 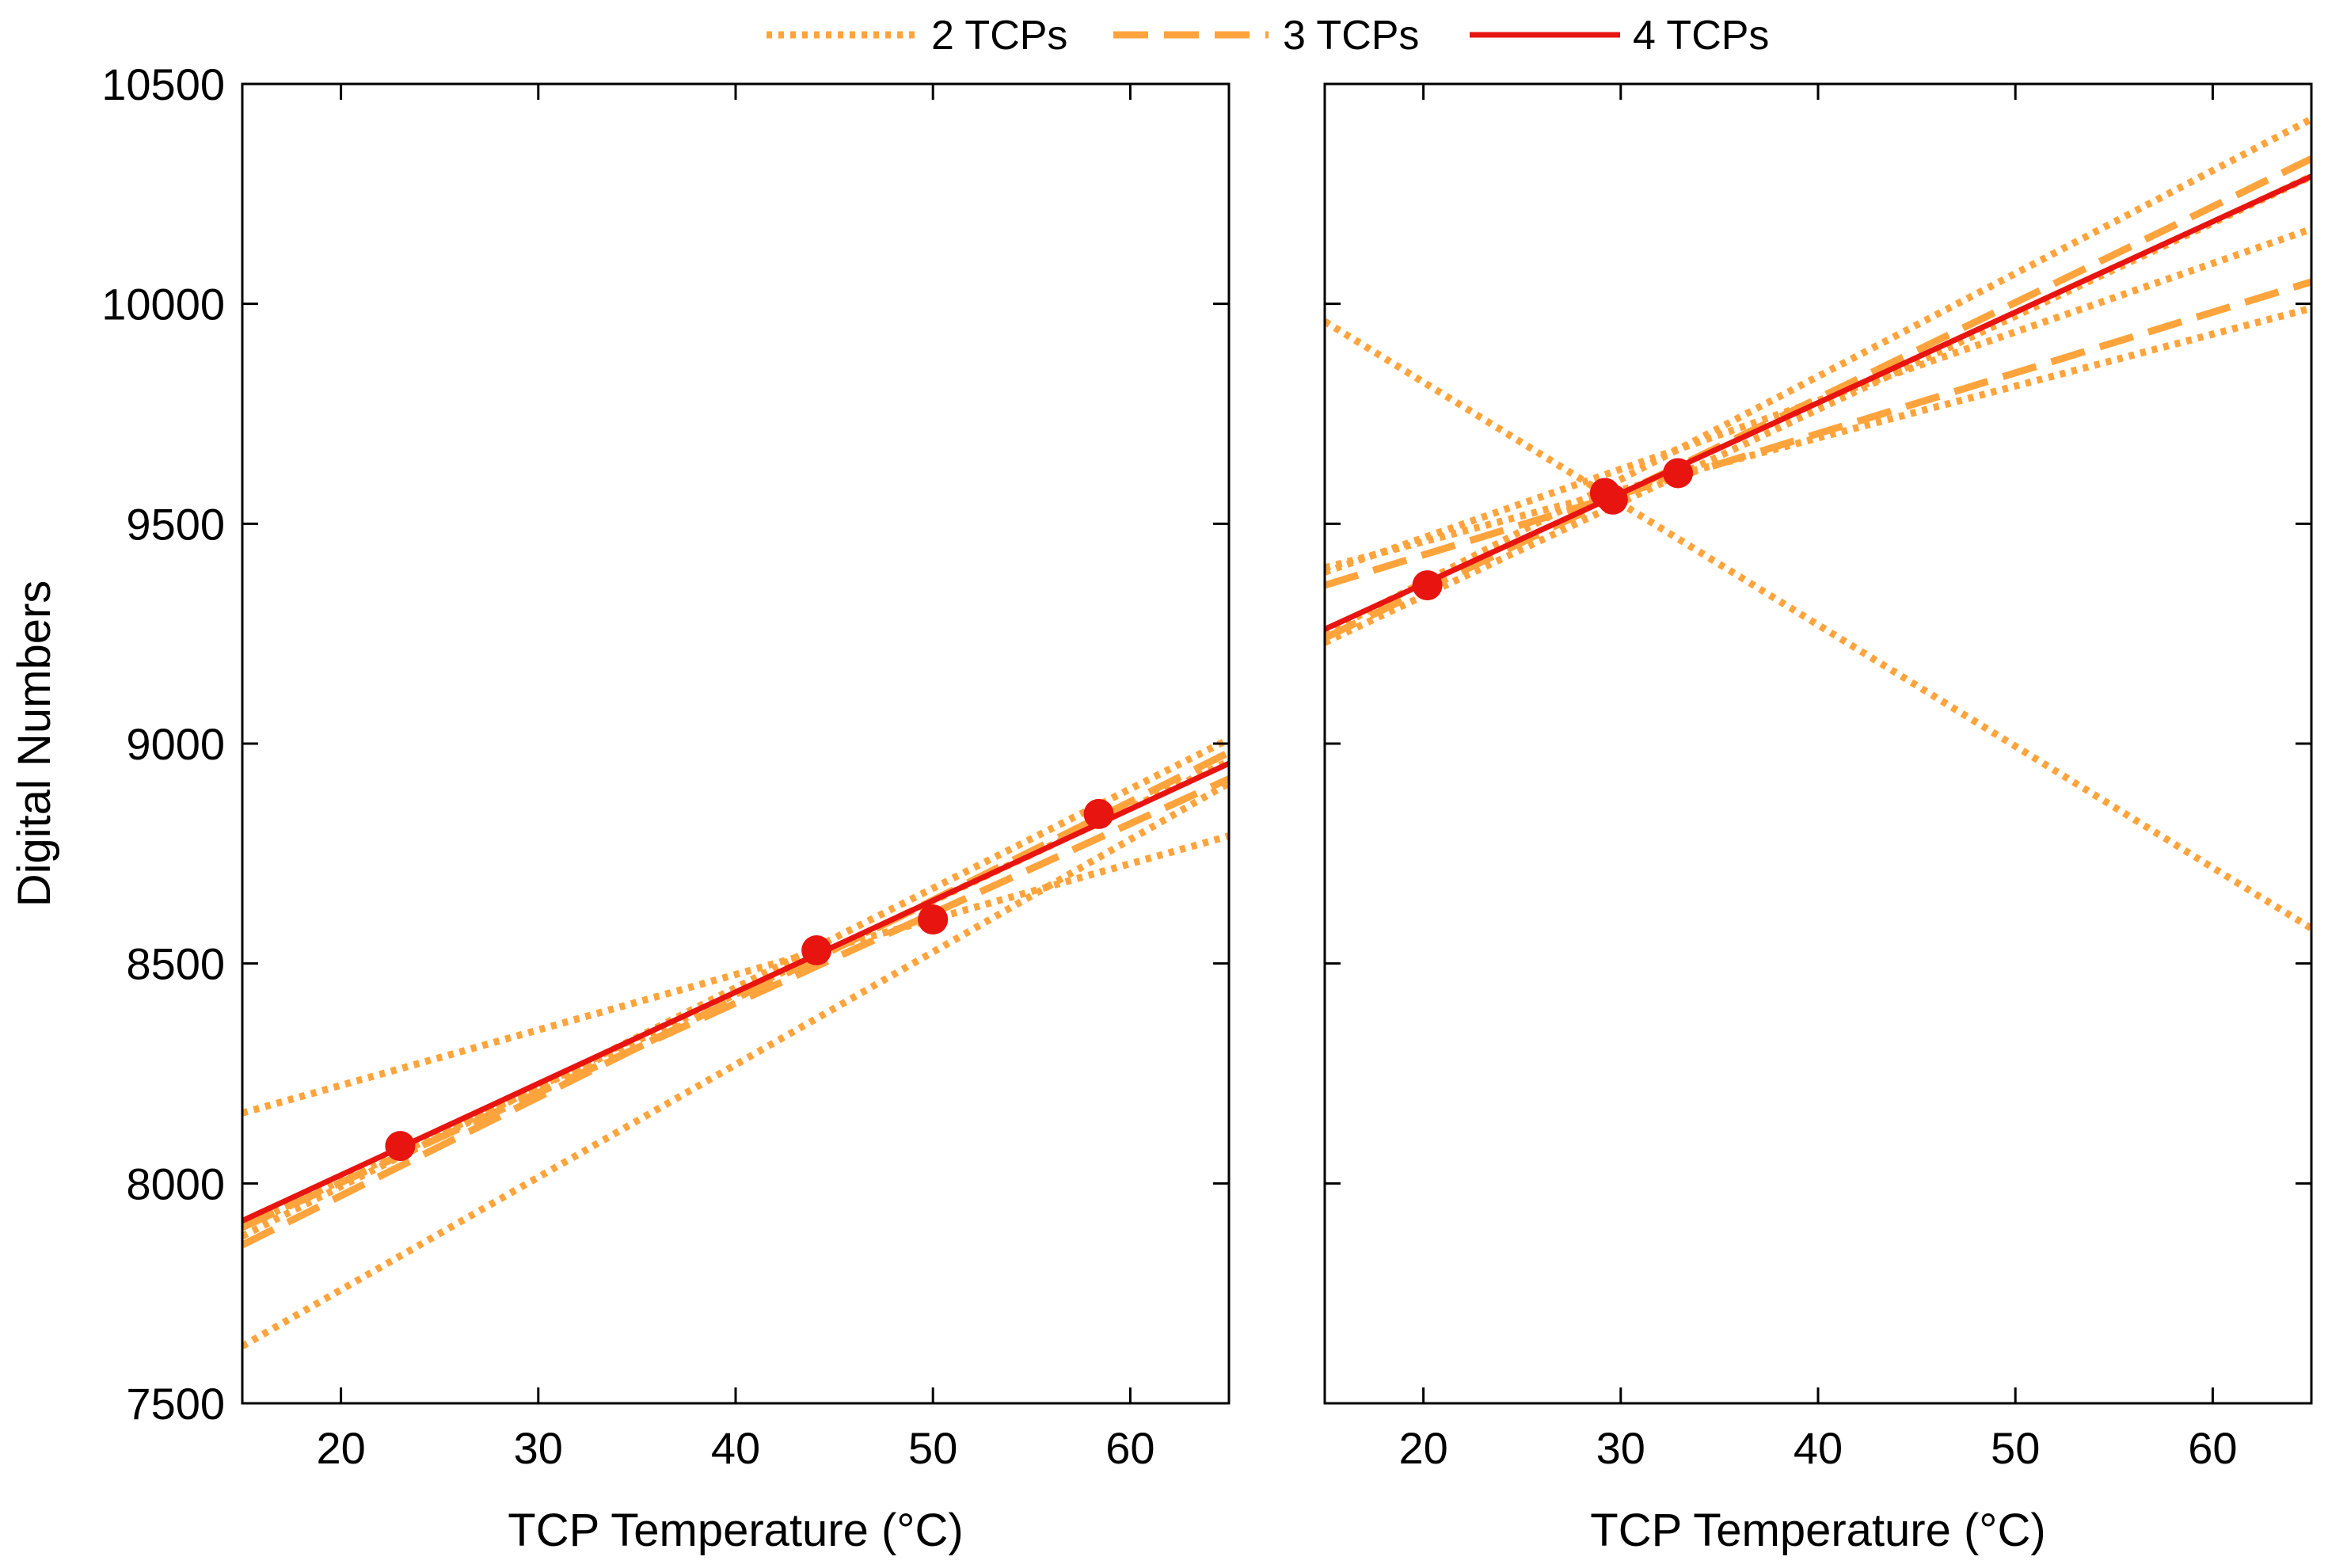 I want to click on legend-label: 3 TCPs, so click(x=1351, y=36).